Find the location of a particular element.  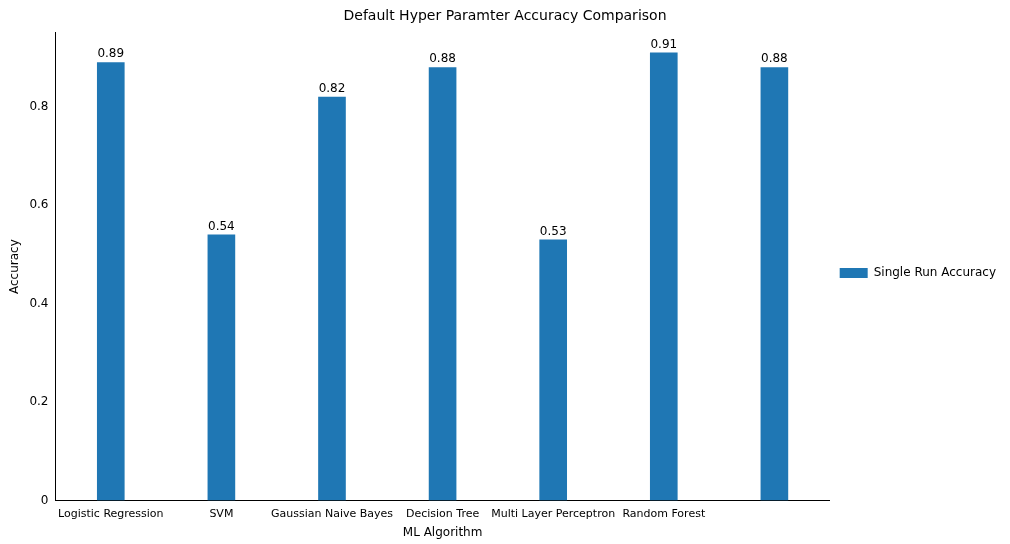

data-label: 0.54 is located at coordinates (221, 225).